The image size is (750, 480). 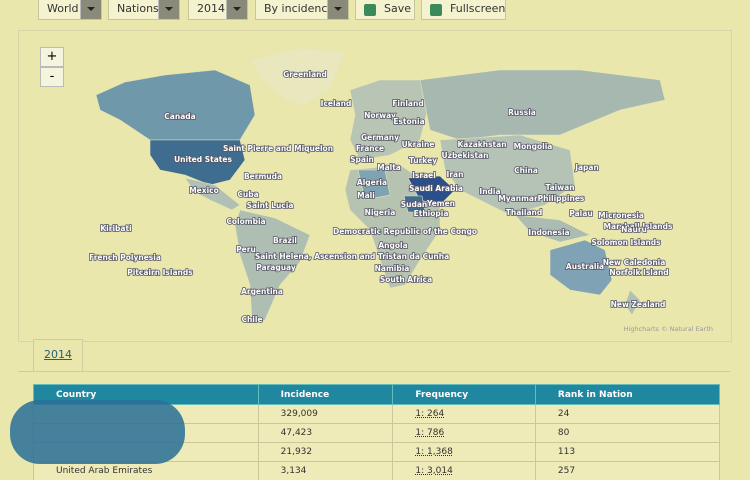 What do you see at coordinates (464, 470) in the screenshot?
I see `cell: 1: 3,014` at bounding box center [464, 470].